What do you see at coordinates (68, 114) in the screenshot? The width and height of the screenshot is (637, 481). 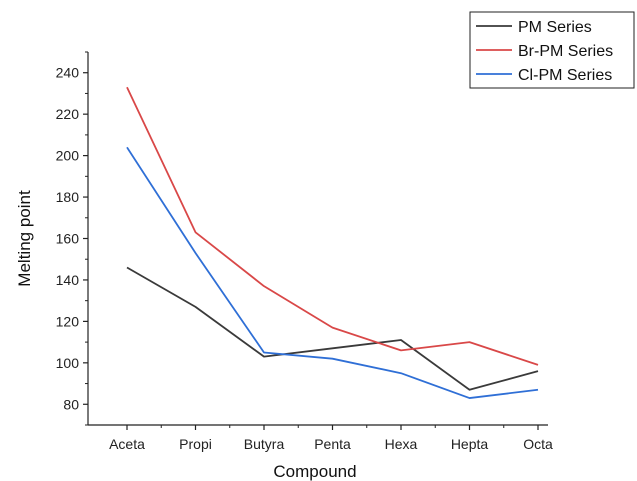 I see `y-tick-label: 220` at bounding box center [68, 114].